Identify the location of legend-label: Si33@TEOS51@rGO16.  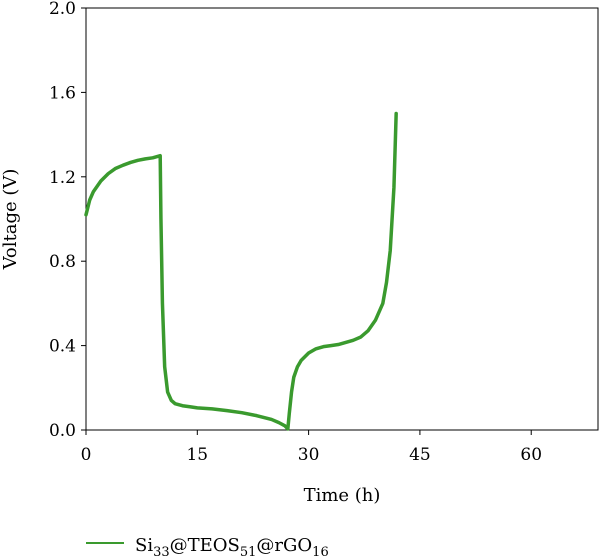
(232, 546).